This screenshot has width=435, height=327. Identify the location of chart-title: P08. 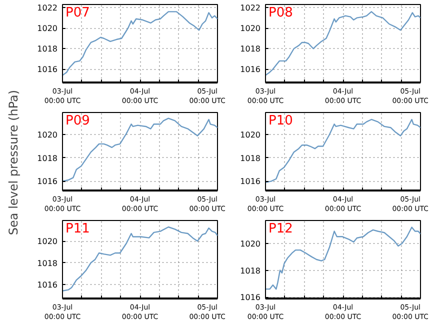
(280, 13).